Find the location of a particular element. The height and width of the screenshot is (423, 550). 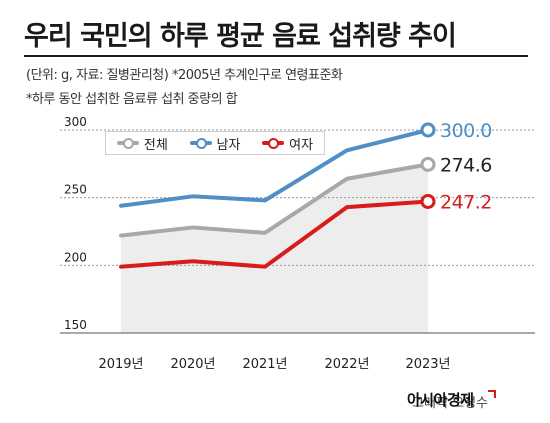

x-tick-label-0: 2019년 is located at coordinates (120, 364).